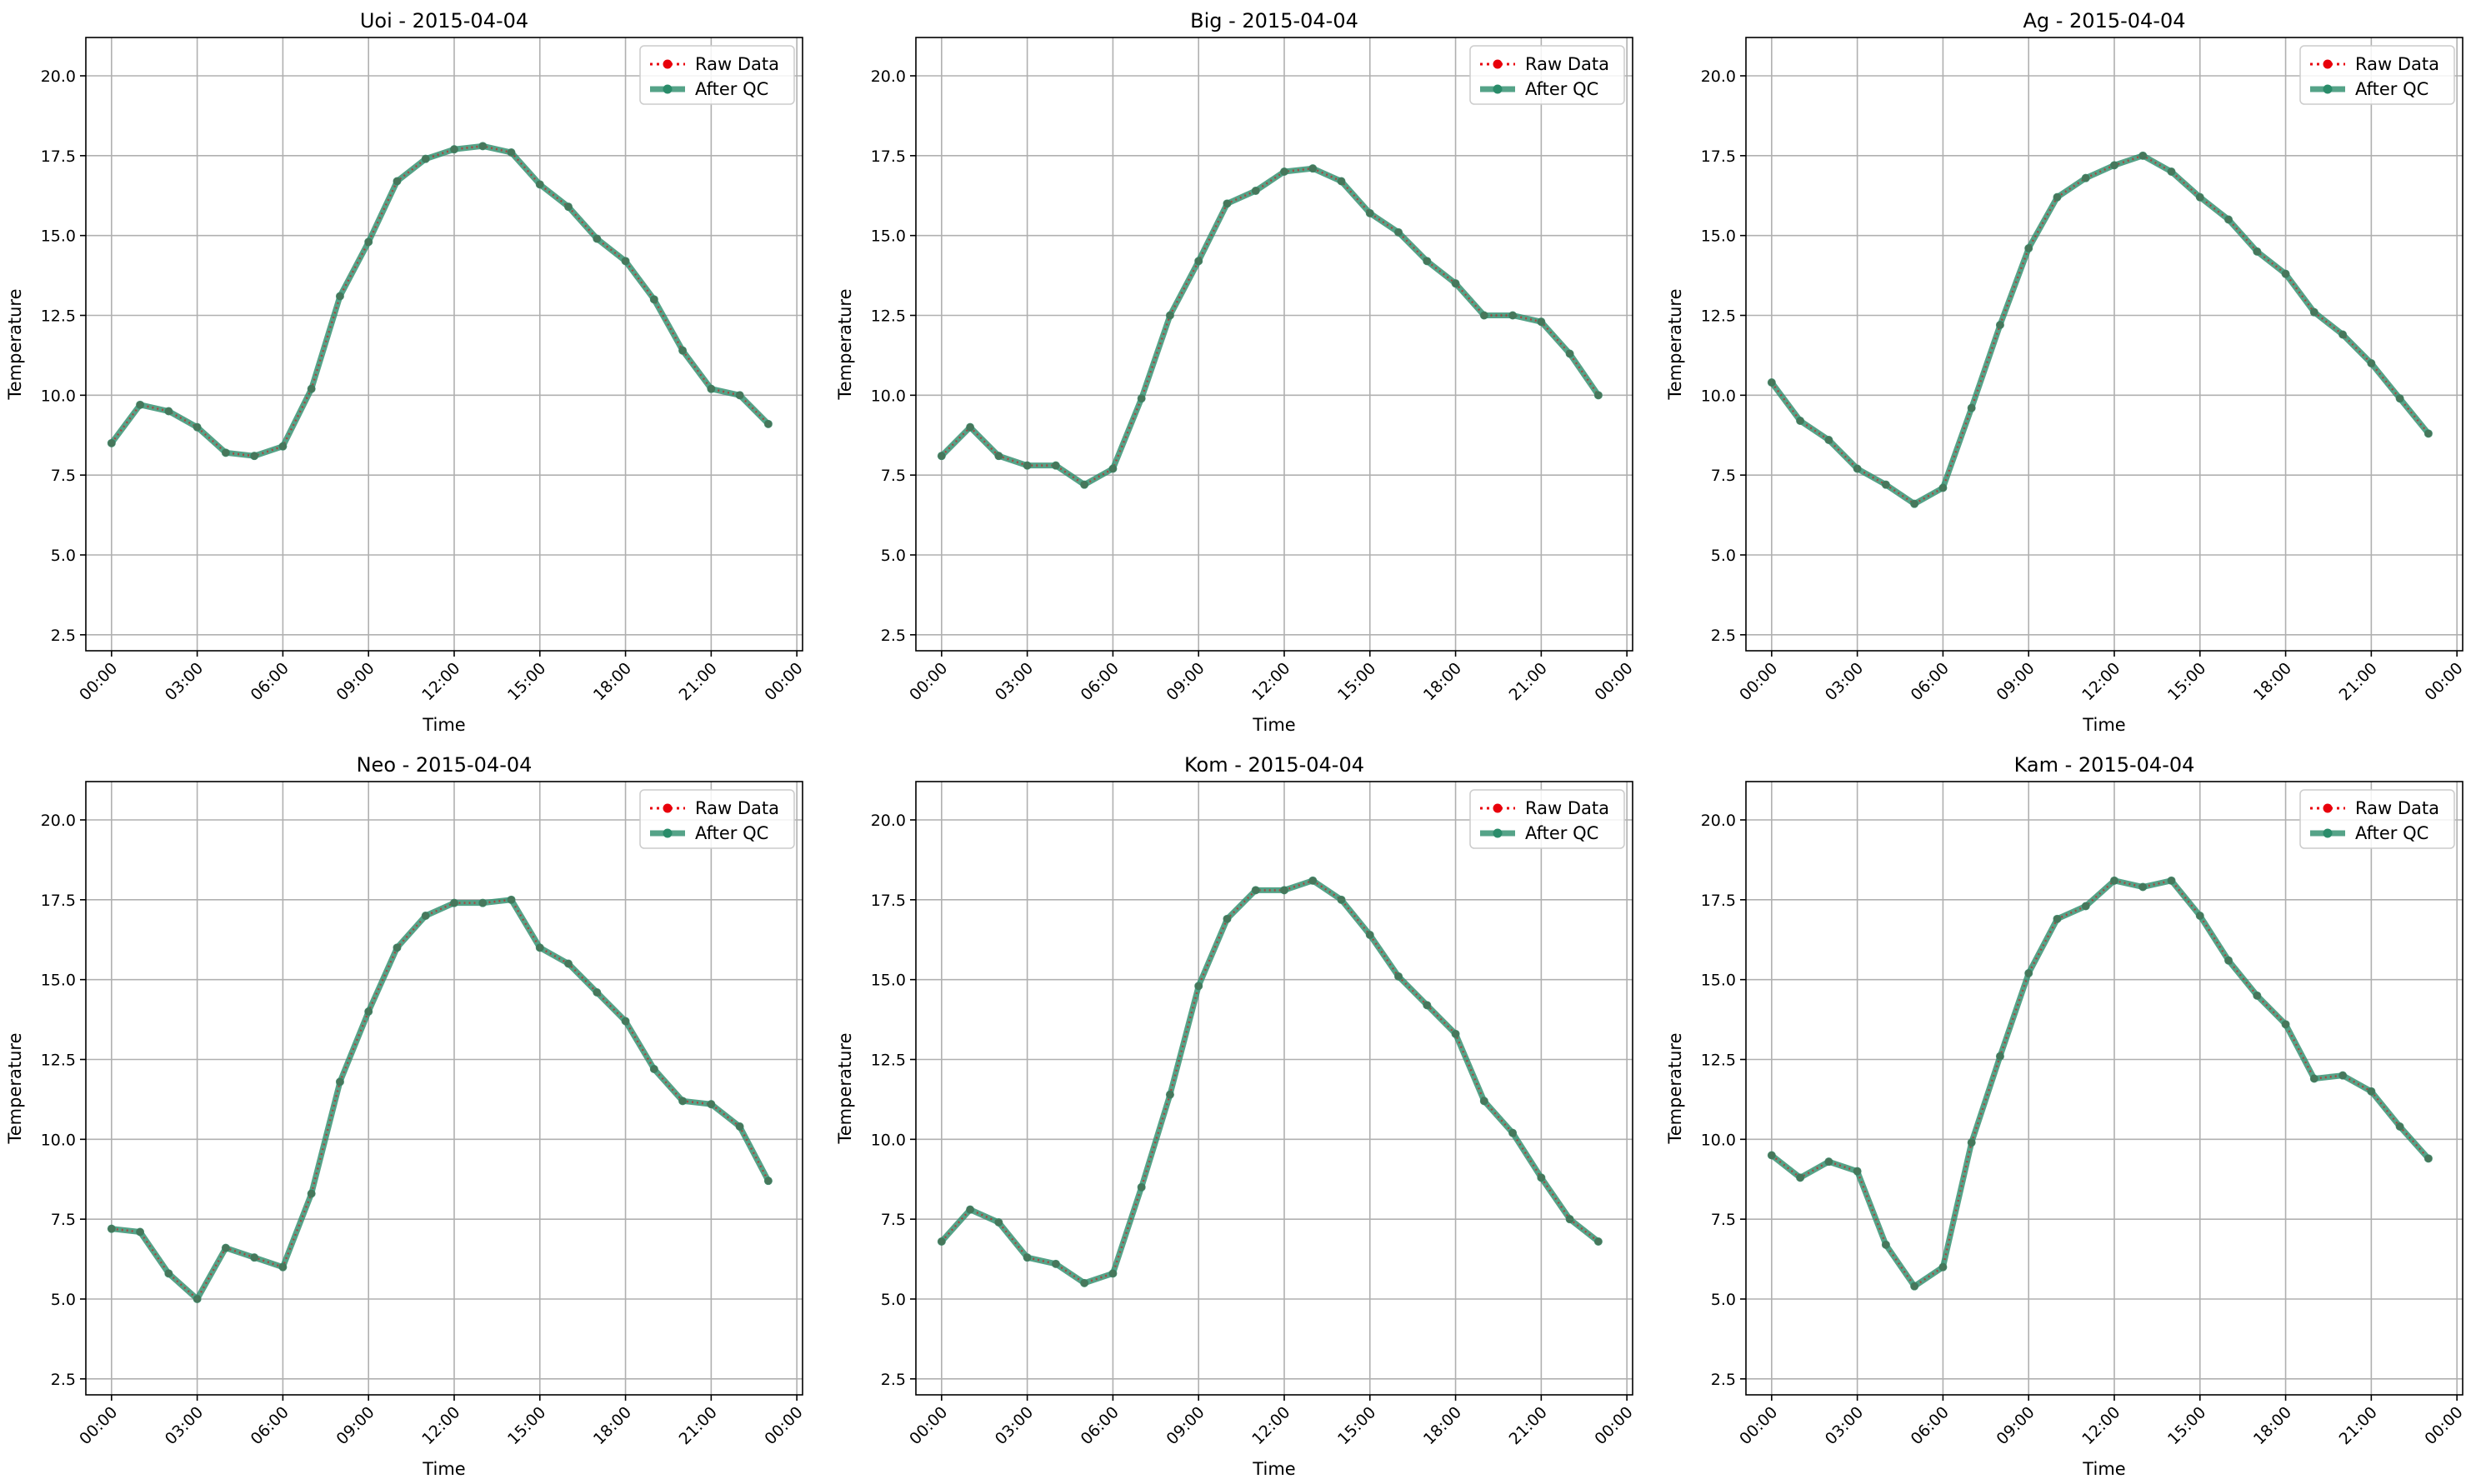 This screenshot has width=2486, height=1484. Describe the element at coordinates (526, 1425) in the screenshot. I see `x-tick-label: 15:00` at that location.